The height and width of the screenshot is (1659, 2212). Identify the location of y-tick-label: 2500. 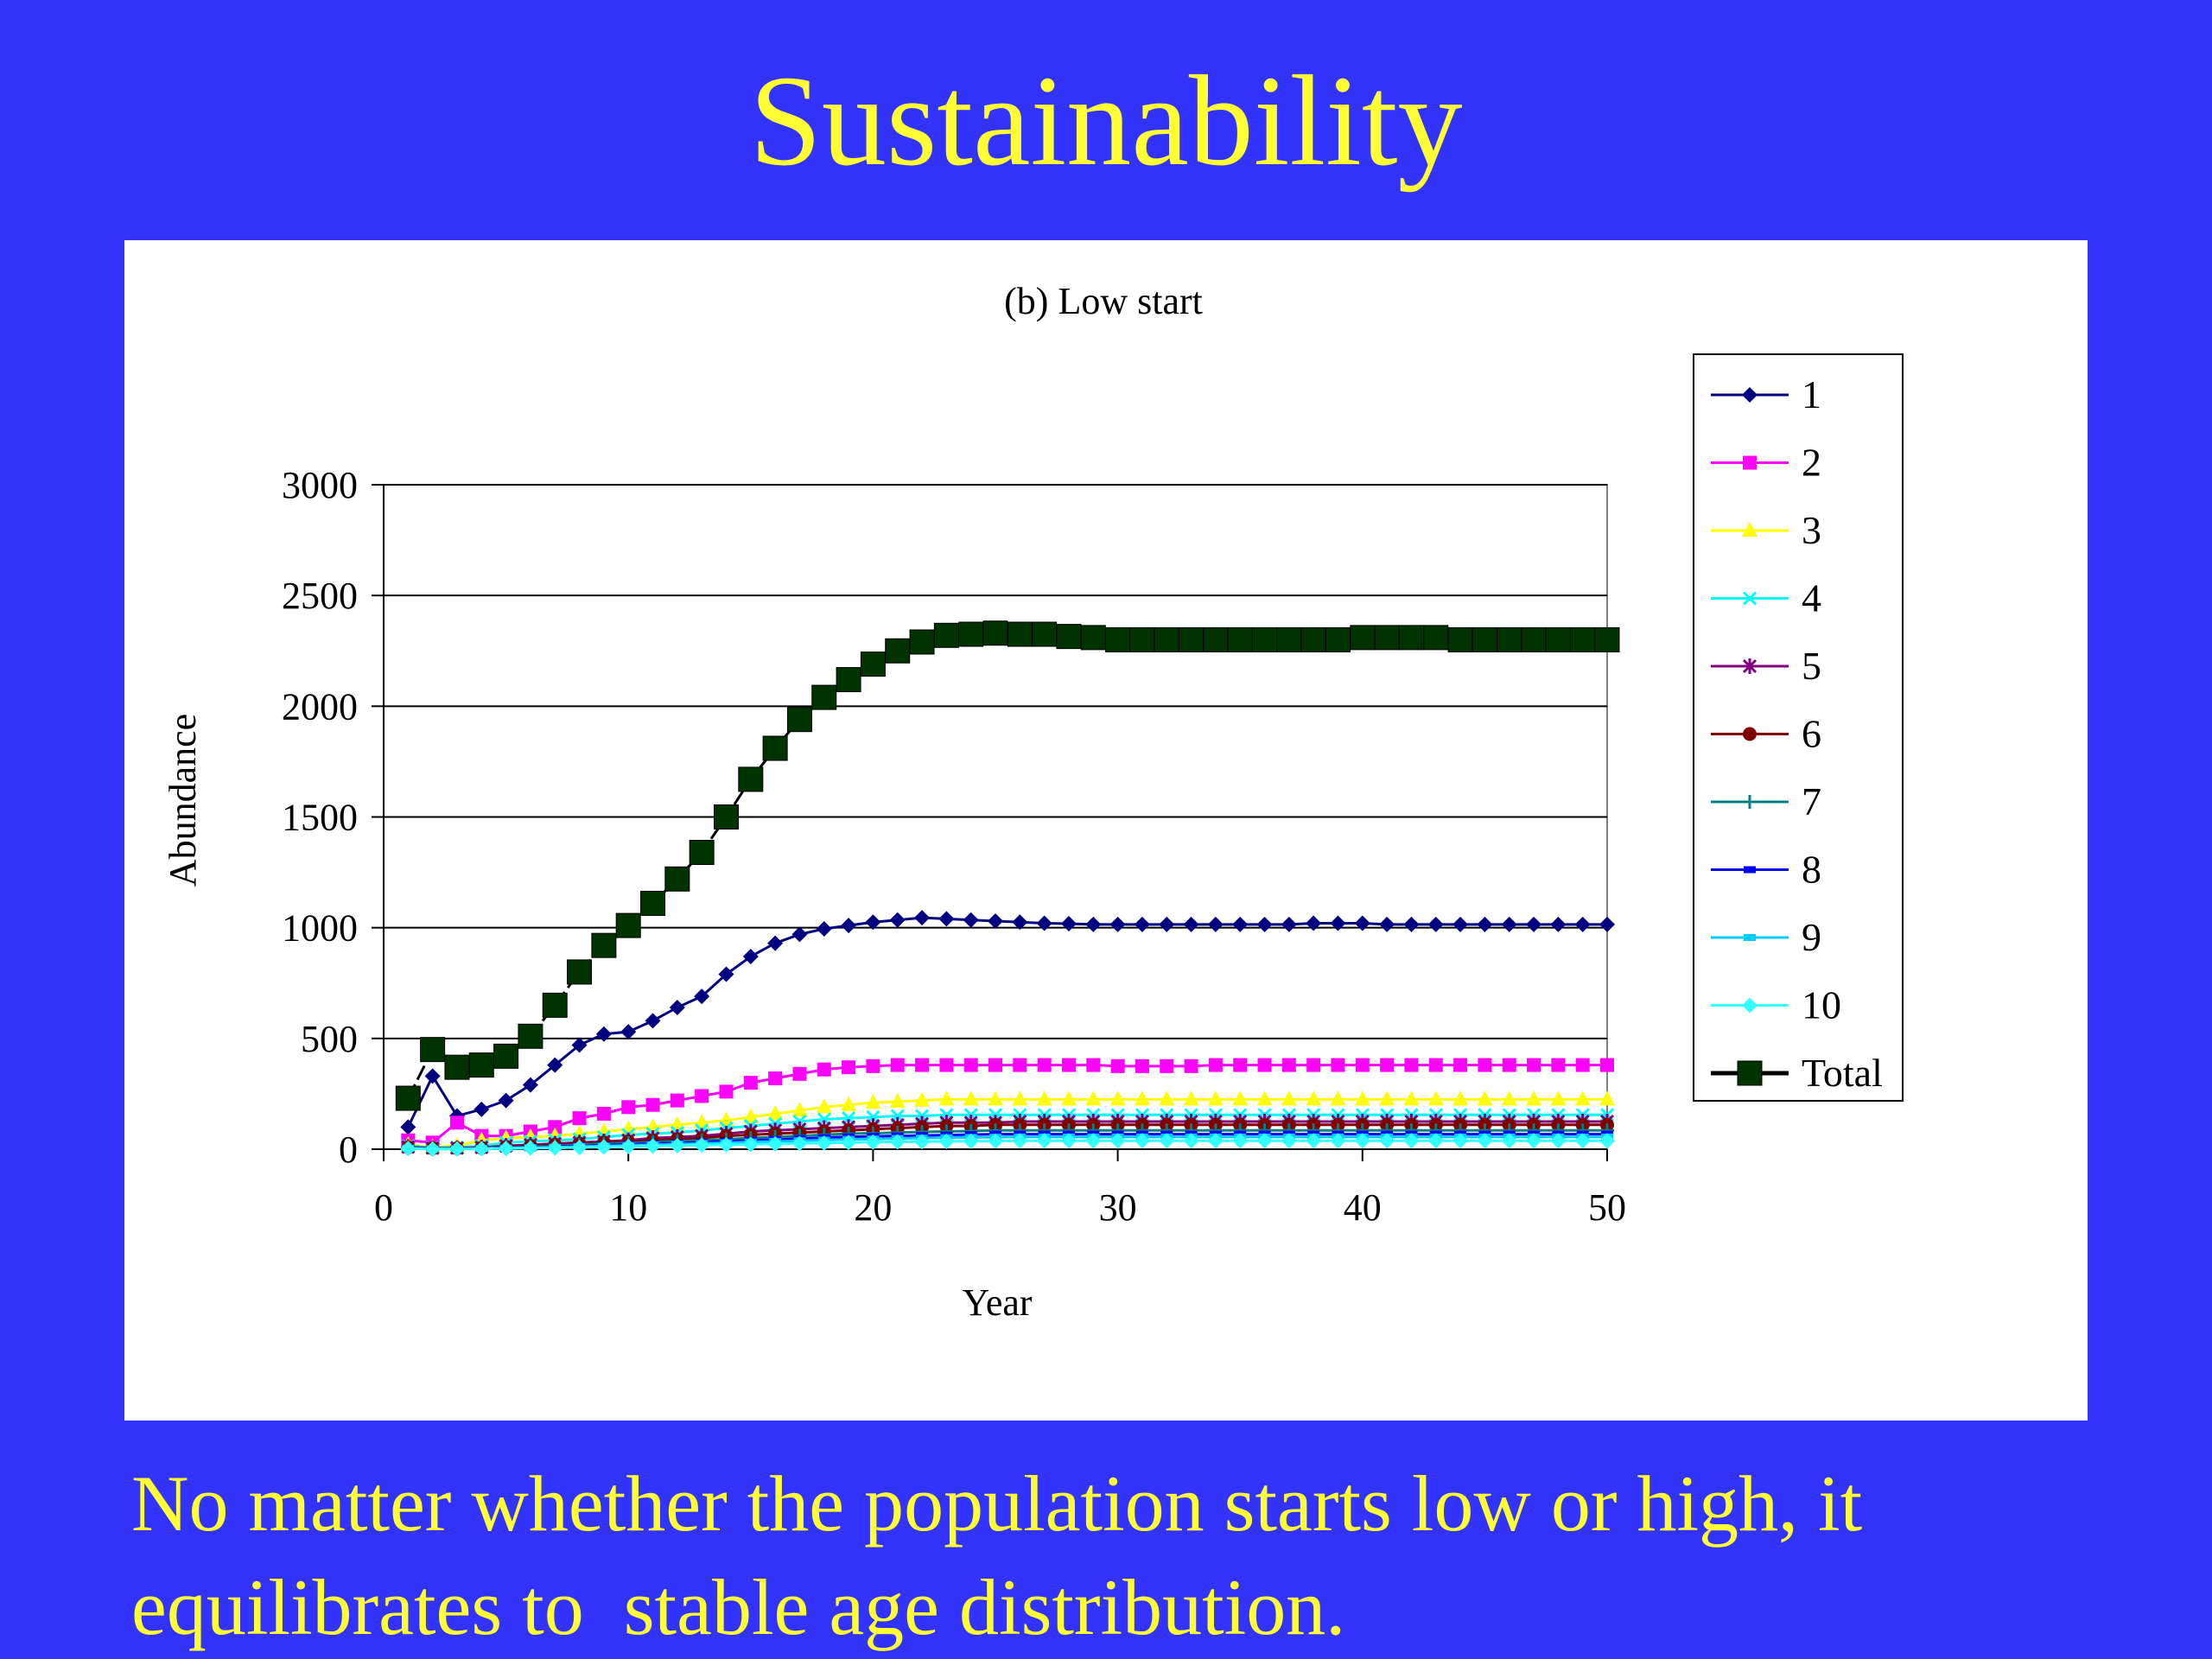
(320, 596).